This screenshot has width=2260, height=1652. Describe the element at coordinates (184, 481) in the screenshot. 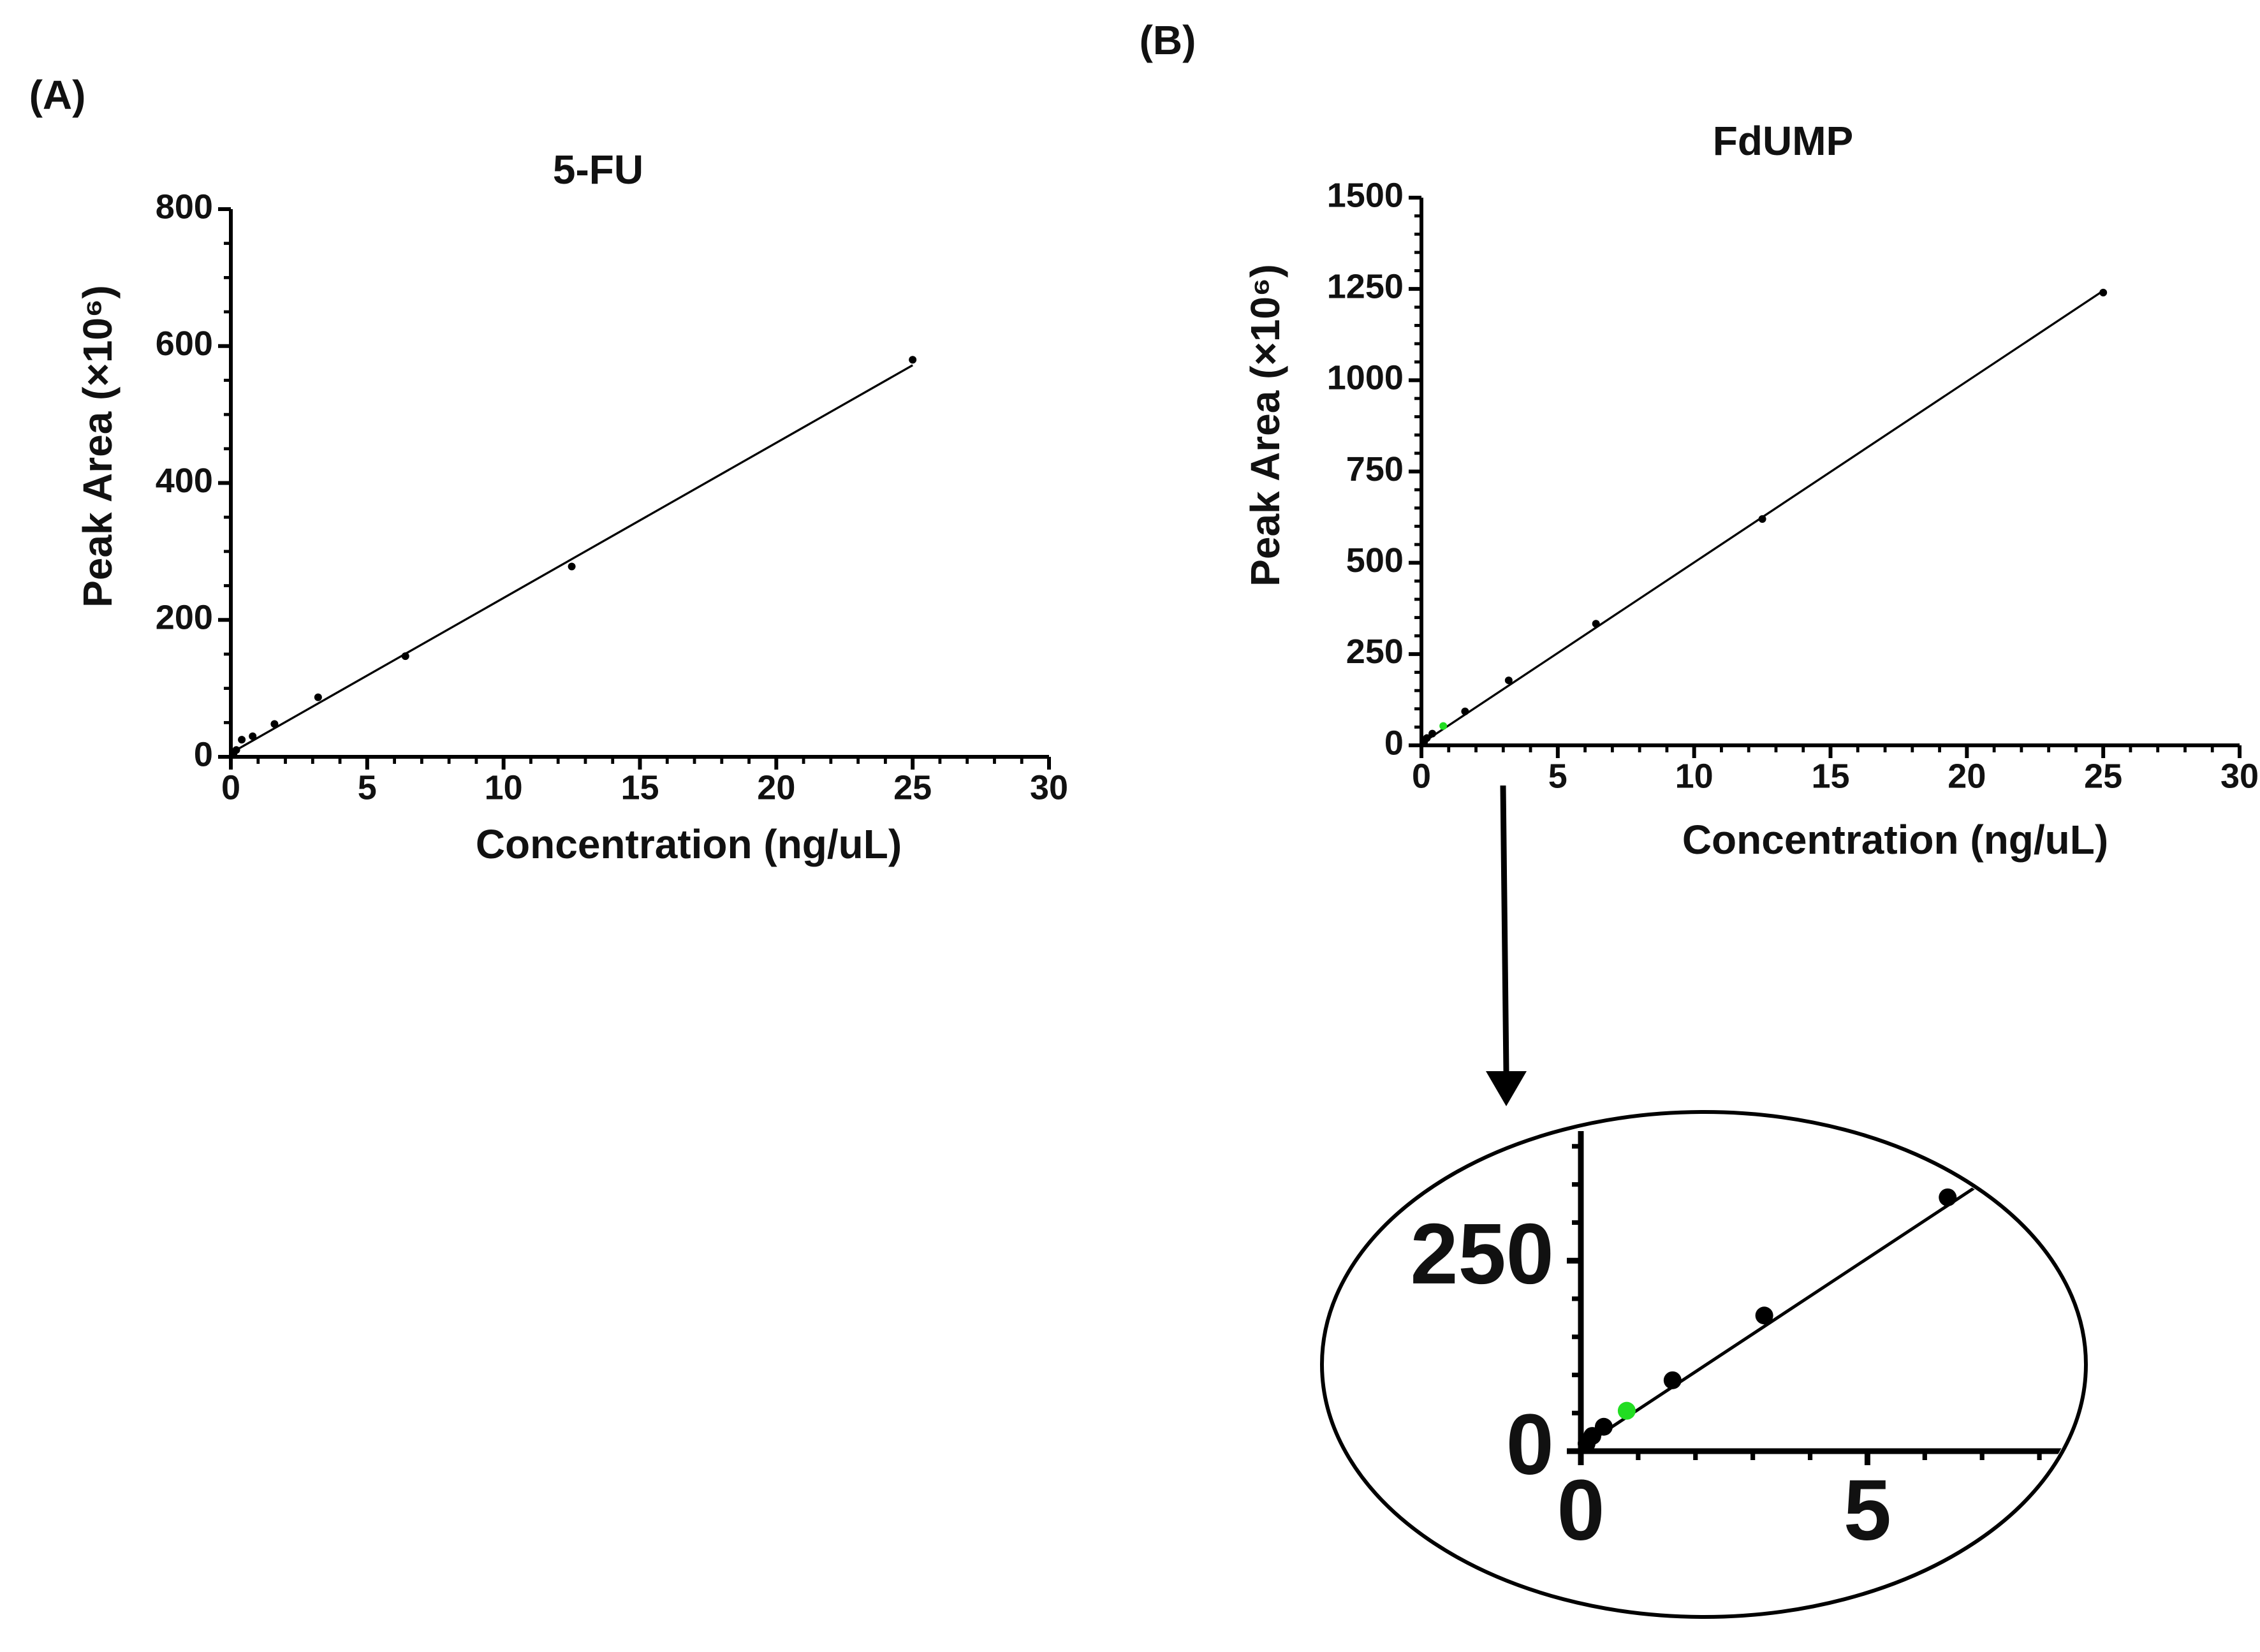

I see `y-tick-label: 400` at that location.